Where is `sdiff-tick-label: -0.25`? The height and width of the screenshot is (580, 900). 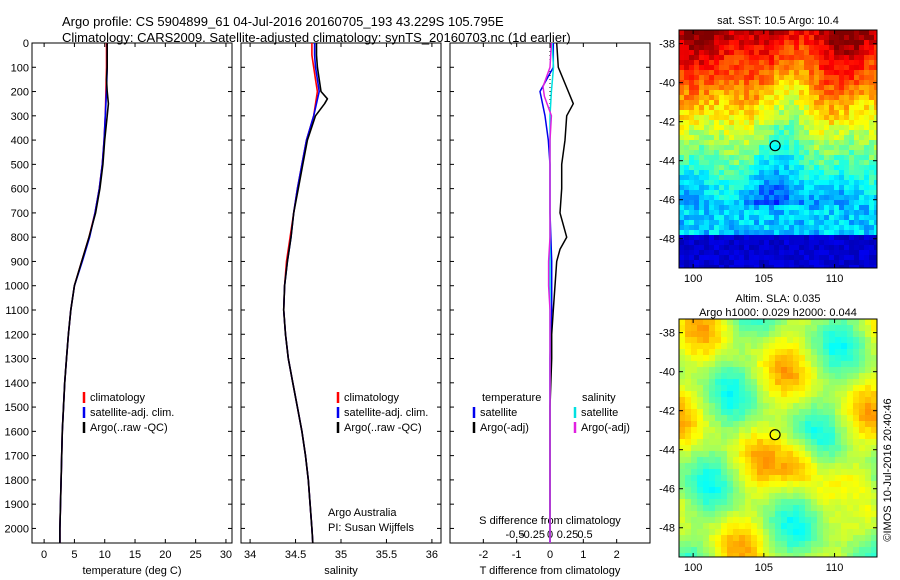 sdiff-tick-label: -0.25 is located at coordinates (532, 535).